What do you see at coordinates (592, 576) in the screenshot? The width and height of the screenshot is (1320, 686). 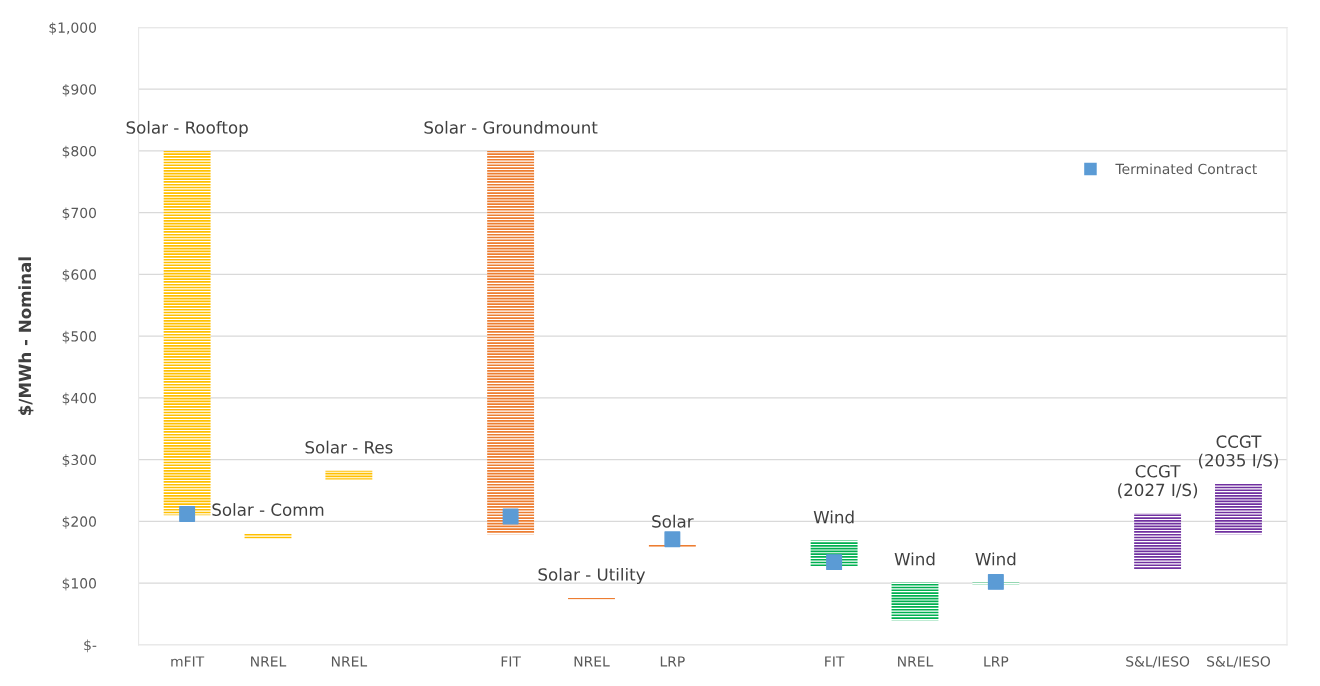 I see `annotation: Solar - Utility` at bounding box center [592, 576].